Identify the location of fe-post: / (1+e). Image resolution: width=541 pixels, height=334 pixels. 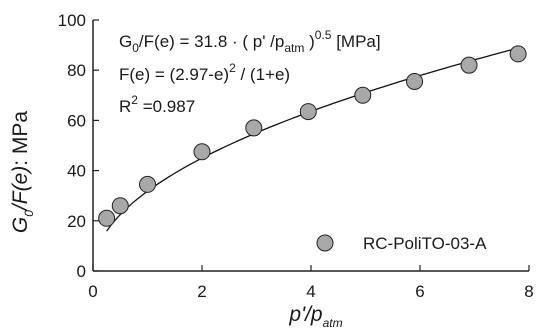
(263, 74).